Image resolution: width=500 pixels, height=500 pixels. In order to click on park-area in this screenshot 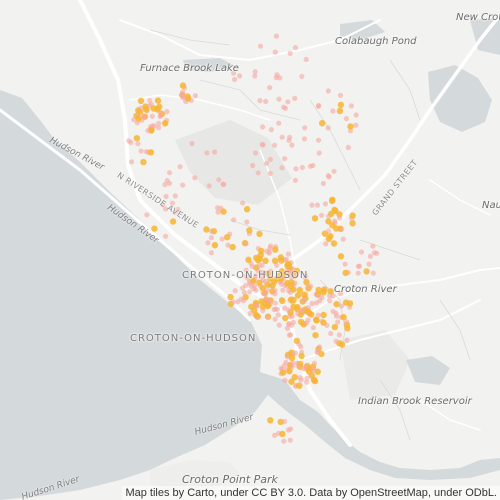, I will do `click(375, 365)`.